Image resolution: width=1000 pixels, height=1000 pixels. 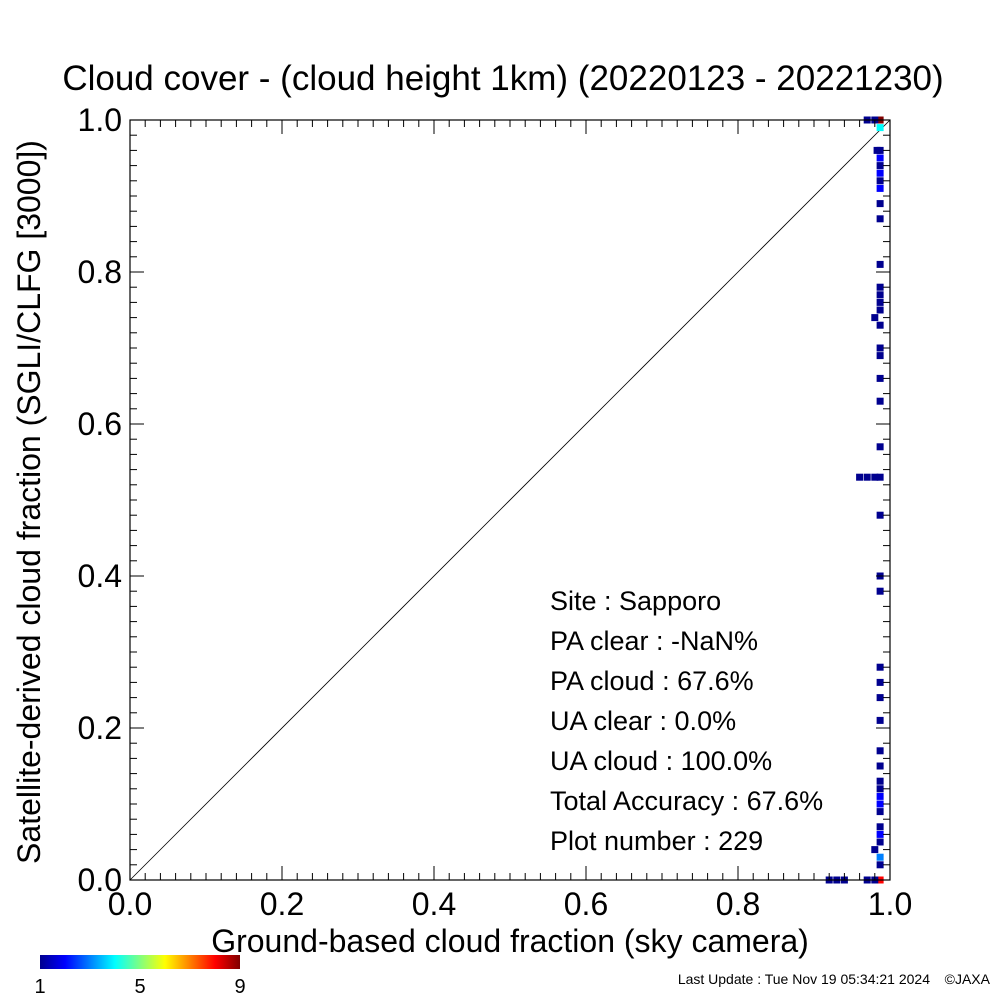 I want to click on x-tick-label: 0.2, so click(x=282, y=904).